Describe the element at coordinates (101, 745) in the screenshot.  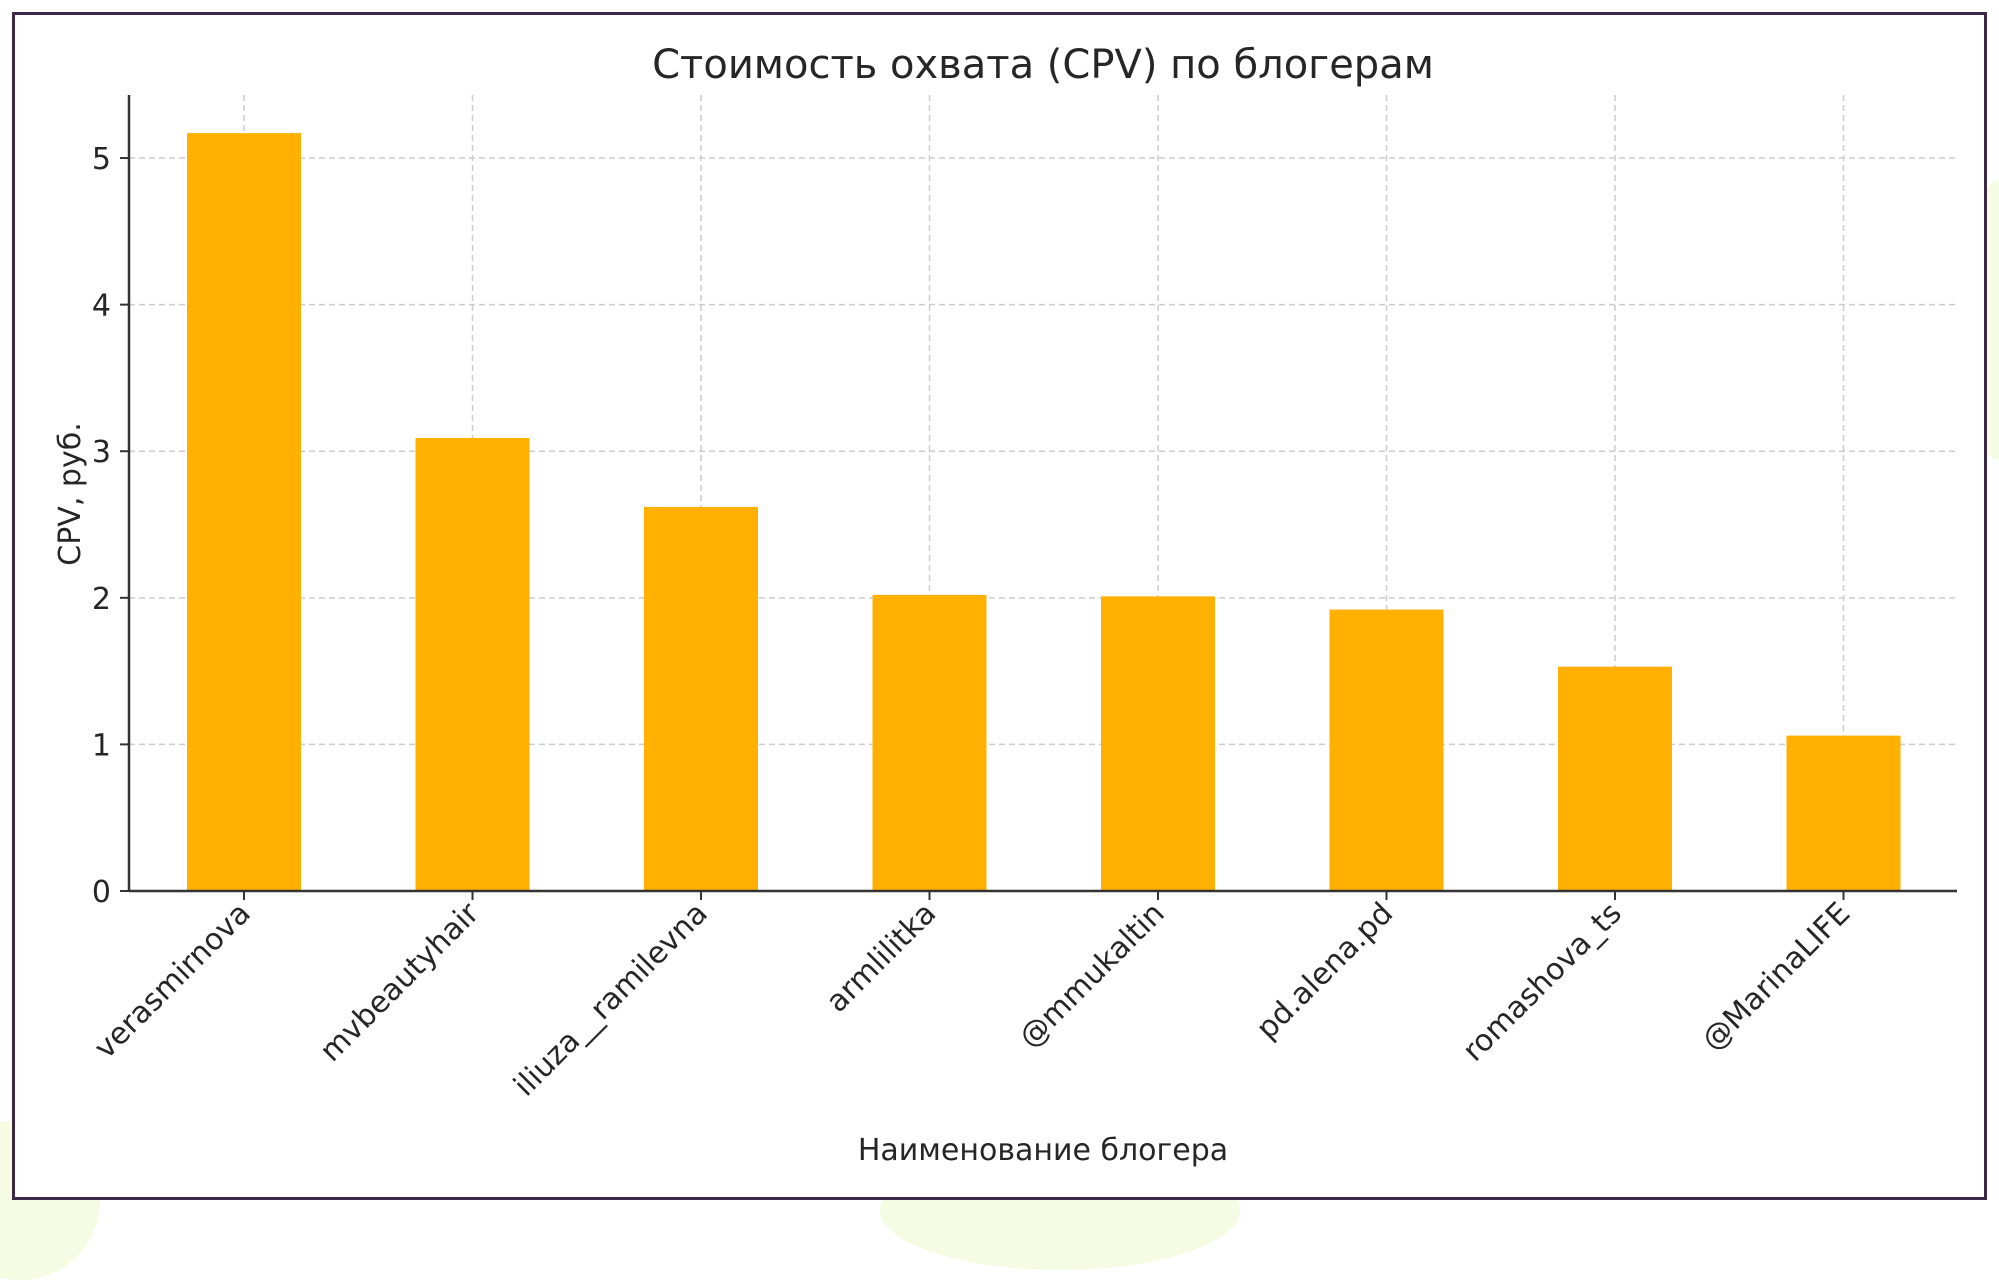
I see `y-tick-label: 1` at that location.